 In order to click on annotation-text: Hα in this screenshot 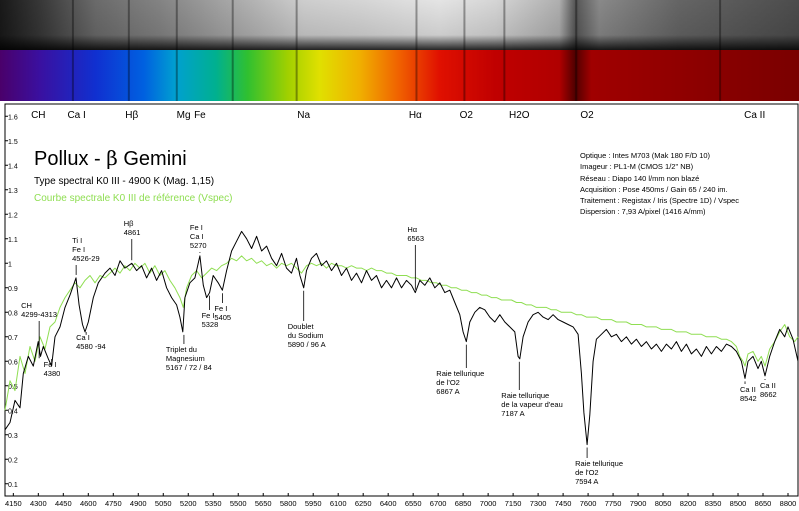, I will do `click(412, 229)`.